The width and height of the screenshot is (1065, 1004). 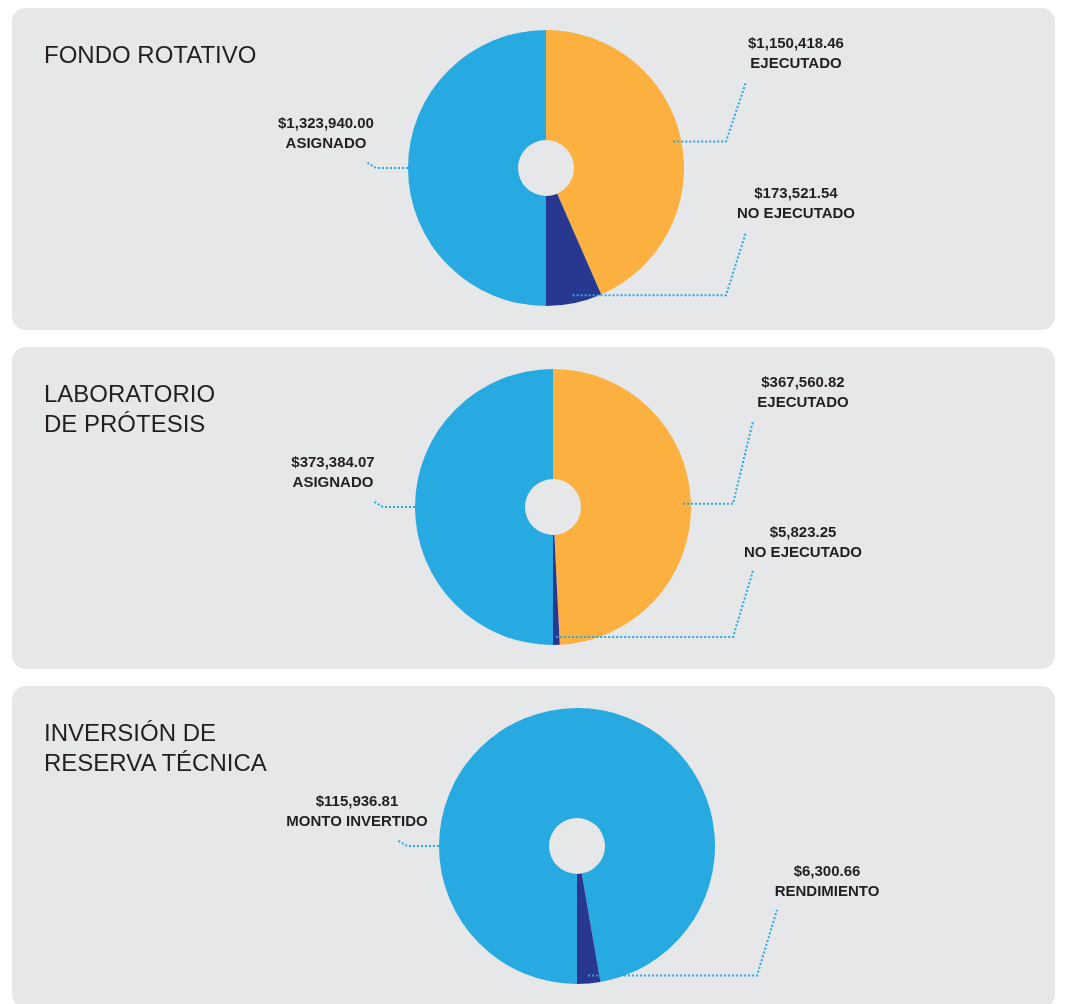 What do you see at coordinates (333, 461) in the screenshot?
I see `data-label: $373,384.07` at bounding box center [333, 461].